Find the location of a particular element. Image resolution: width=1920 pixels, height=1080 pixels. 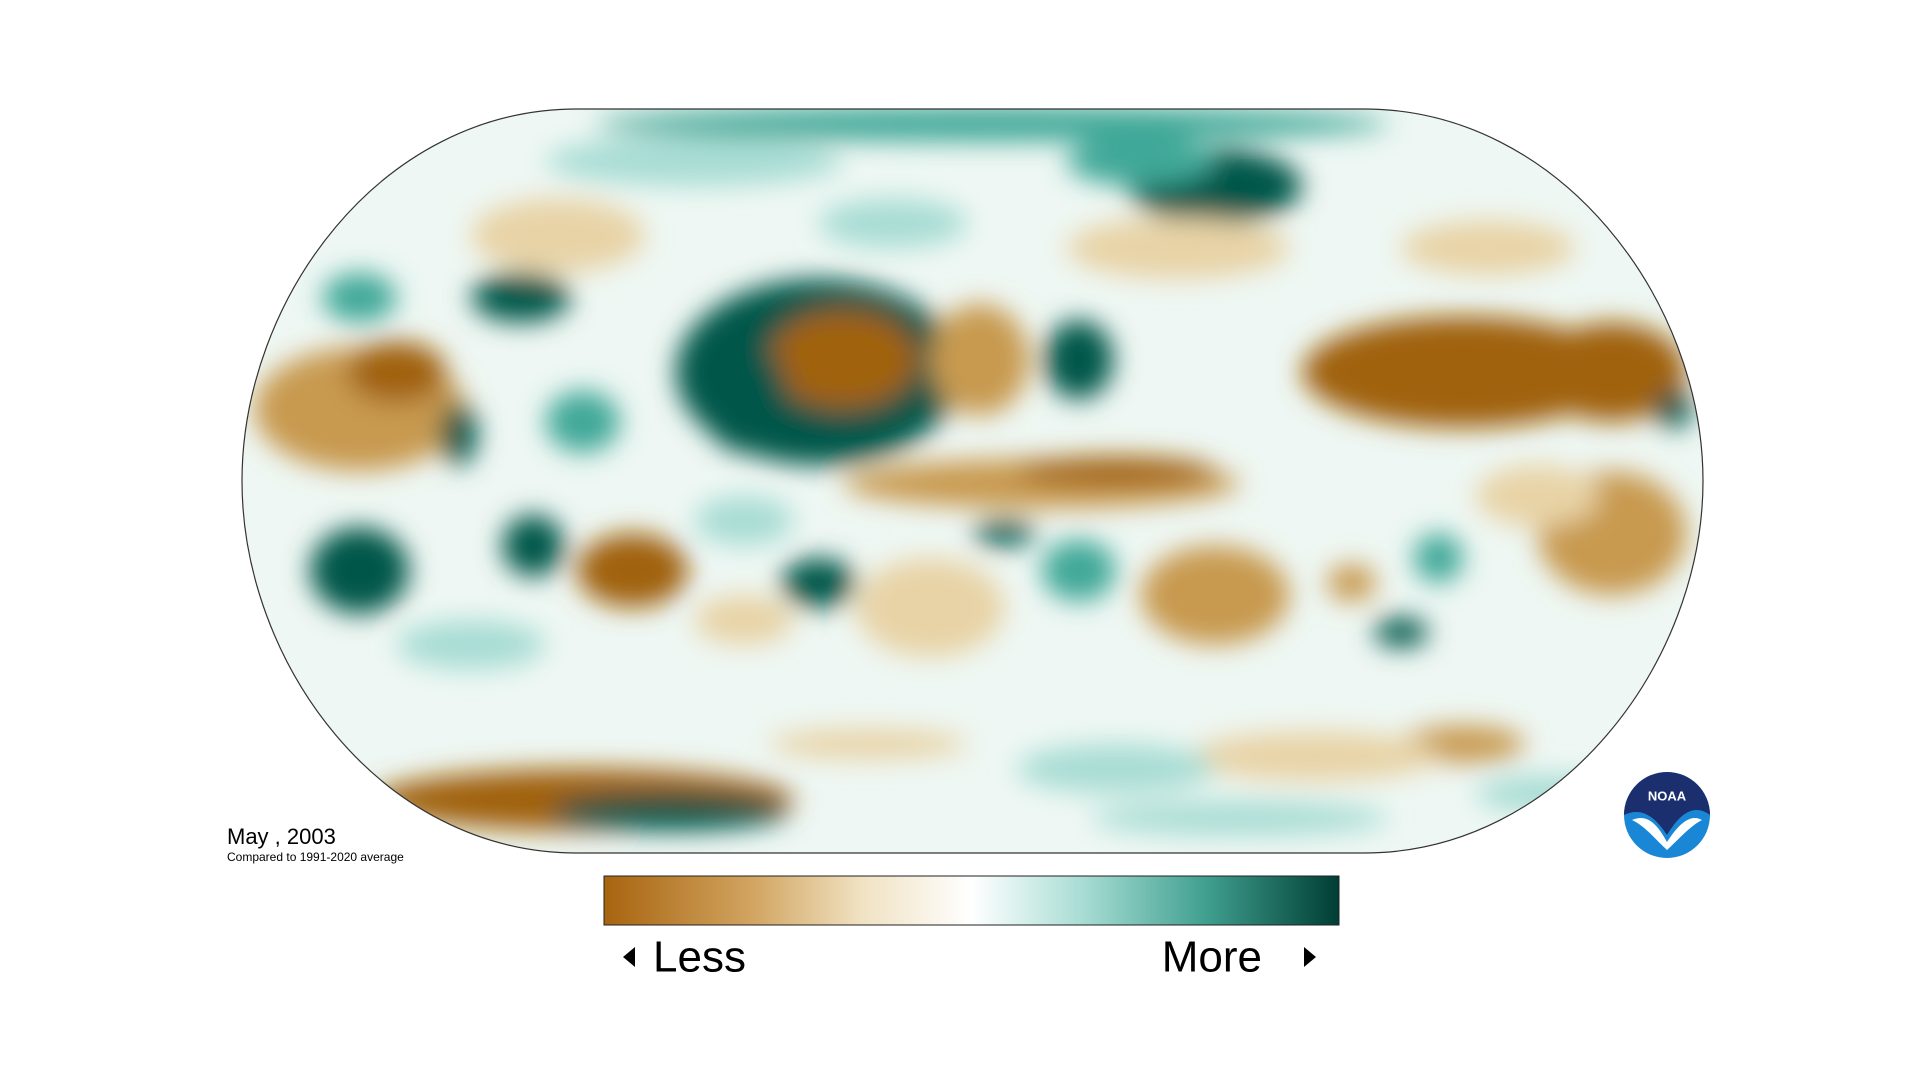

noaa-logo: NOAA is located at coordinates (1667, 815).